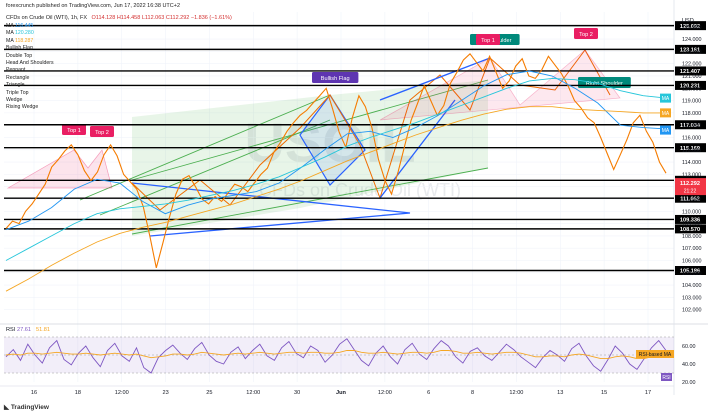 The height and width of the screenshot is (416, 708). Describe the element at coordinates (103, 18) in the screenshot. I see `ohlc-open: O114.128` at that location.